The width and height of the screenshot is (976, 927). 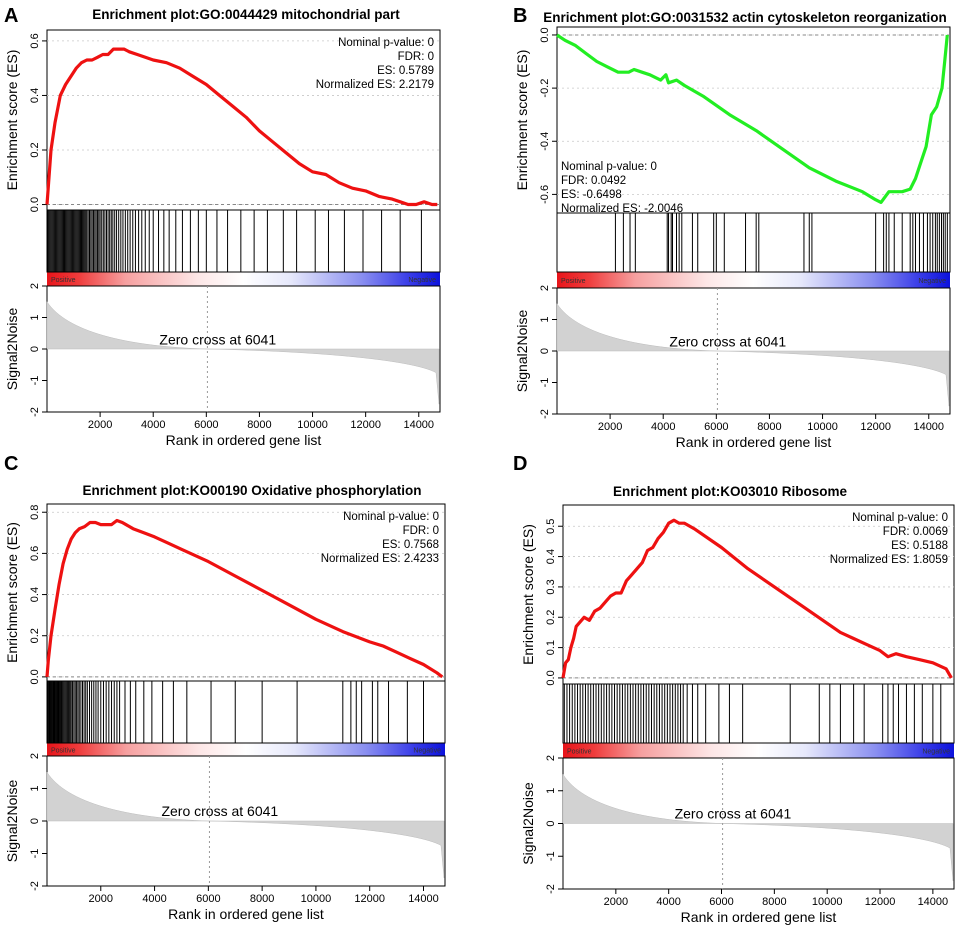 What do you see at coordinates (551, 586) in the screenshot?
I see `es-y-tick-label: 0.3` at bounding box center [551, 586].